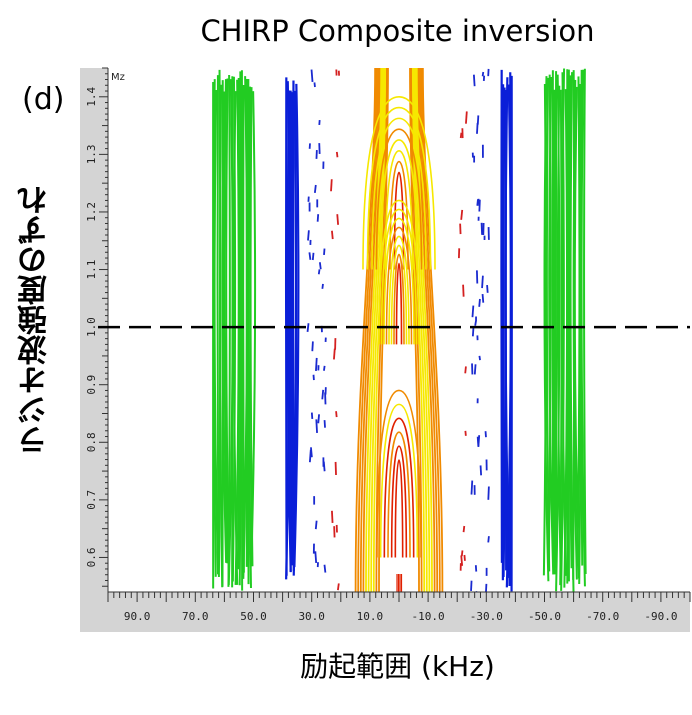 The image size is (692, 715). Describe the element at coordinates (486, 616) in the screenshot. I see `x-tick-label: -30.0` at that location.